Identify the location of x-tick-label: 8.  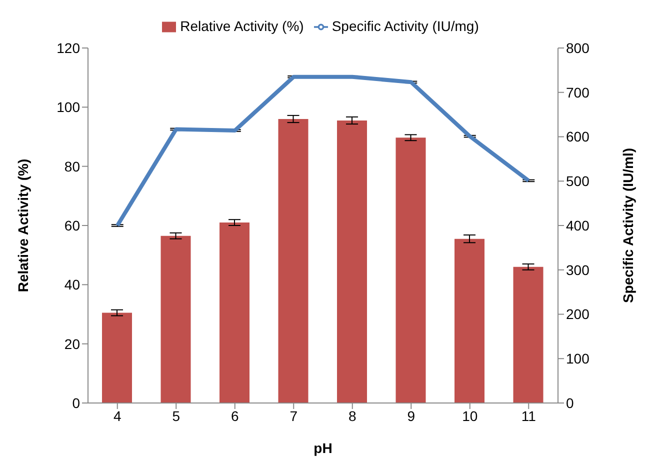
(352, 416).